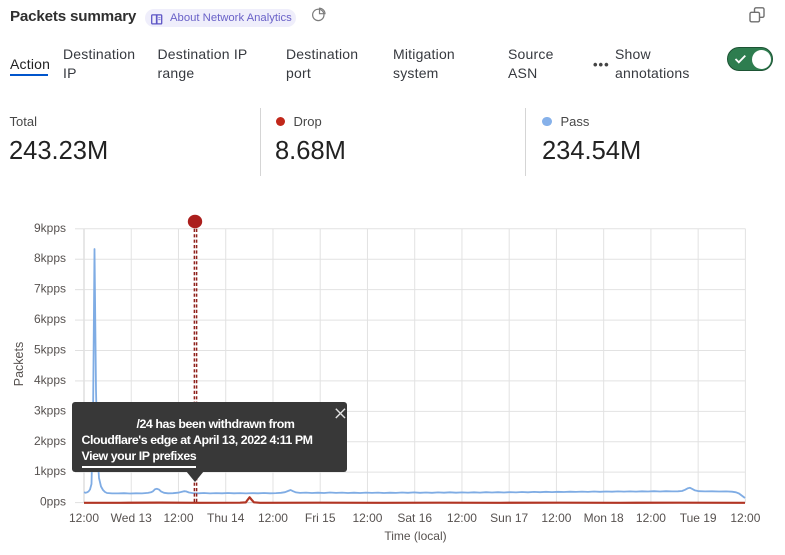 This screenshot has width=785, height=555. What do you see at coordinates (19, 364) in the screenshot?
I see `svg-text: Packets` at bounding box center [19, 364].